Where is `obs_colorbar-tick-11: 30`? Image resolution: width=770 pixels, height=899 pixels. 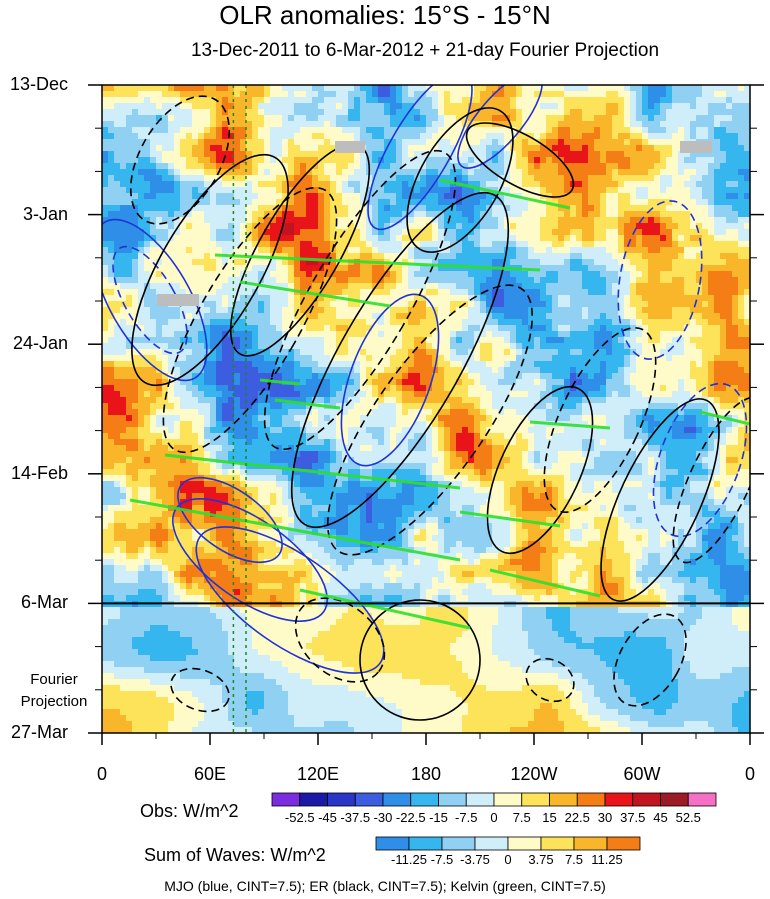
obs_colorbar-tick-11: 30 is located at coordinates (605, 817).